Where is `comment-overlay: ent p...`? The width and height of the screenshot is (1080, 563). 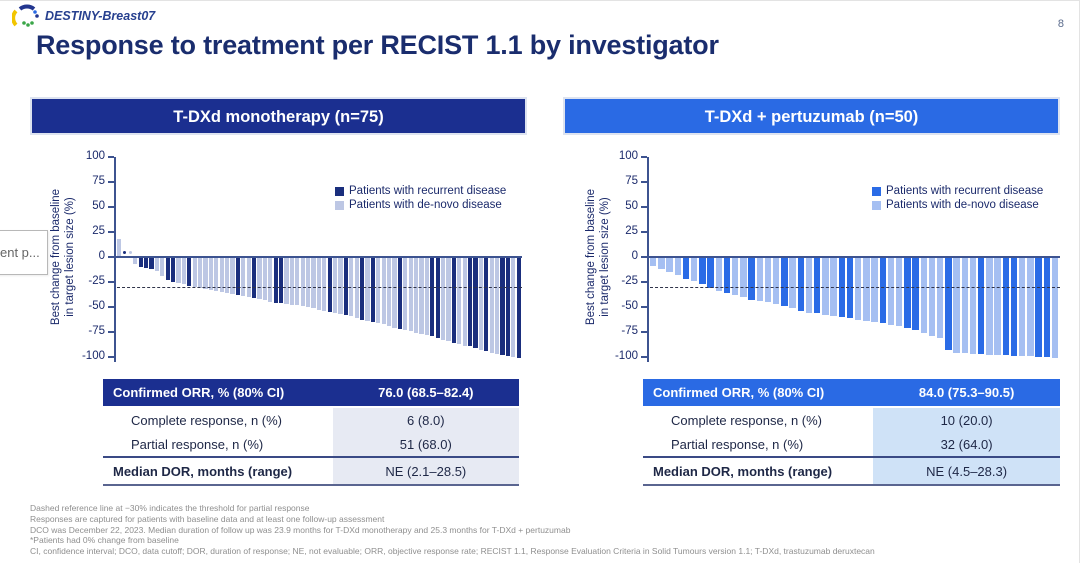 comment-overlay: ent p... is located at coordinates (24, 252).